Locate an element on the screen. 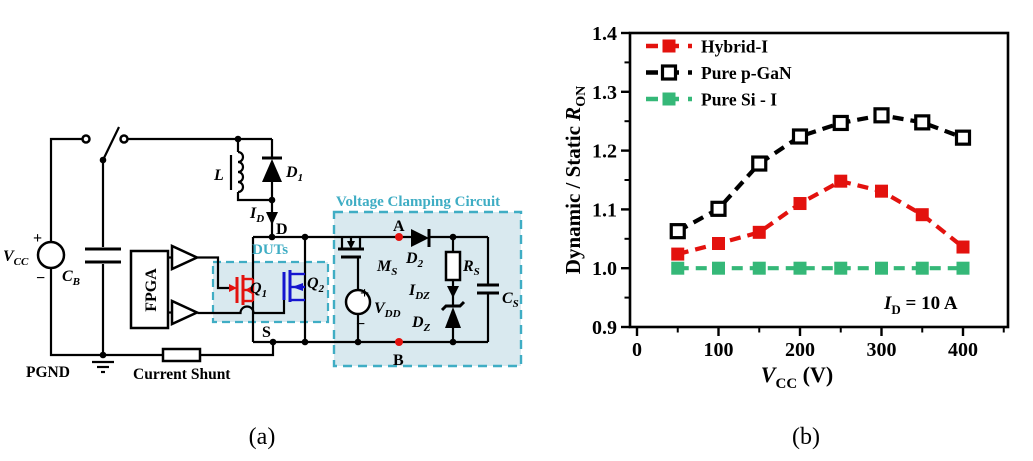 The image size is (1033, 461). diode-d2: D2 is located at coordinates (418, 249).